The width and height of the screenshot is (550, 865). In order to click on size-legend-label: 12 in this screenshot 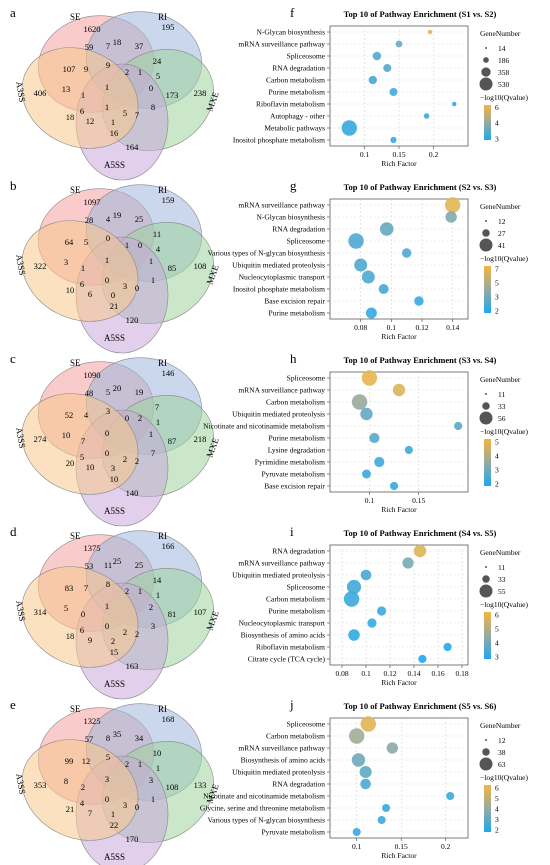, I will do `click(502, 221)`.